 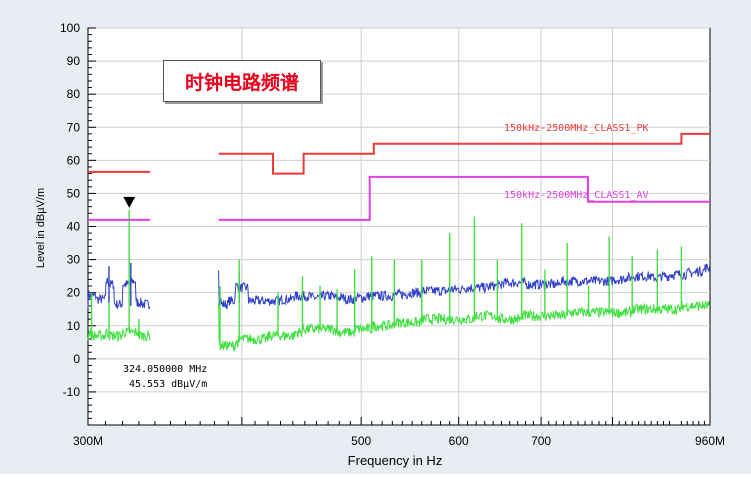 I want to click on pk-limit-label: 150kHz-2500MHz_CLASS1_PK, so click(x=576, y=128).